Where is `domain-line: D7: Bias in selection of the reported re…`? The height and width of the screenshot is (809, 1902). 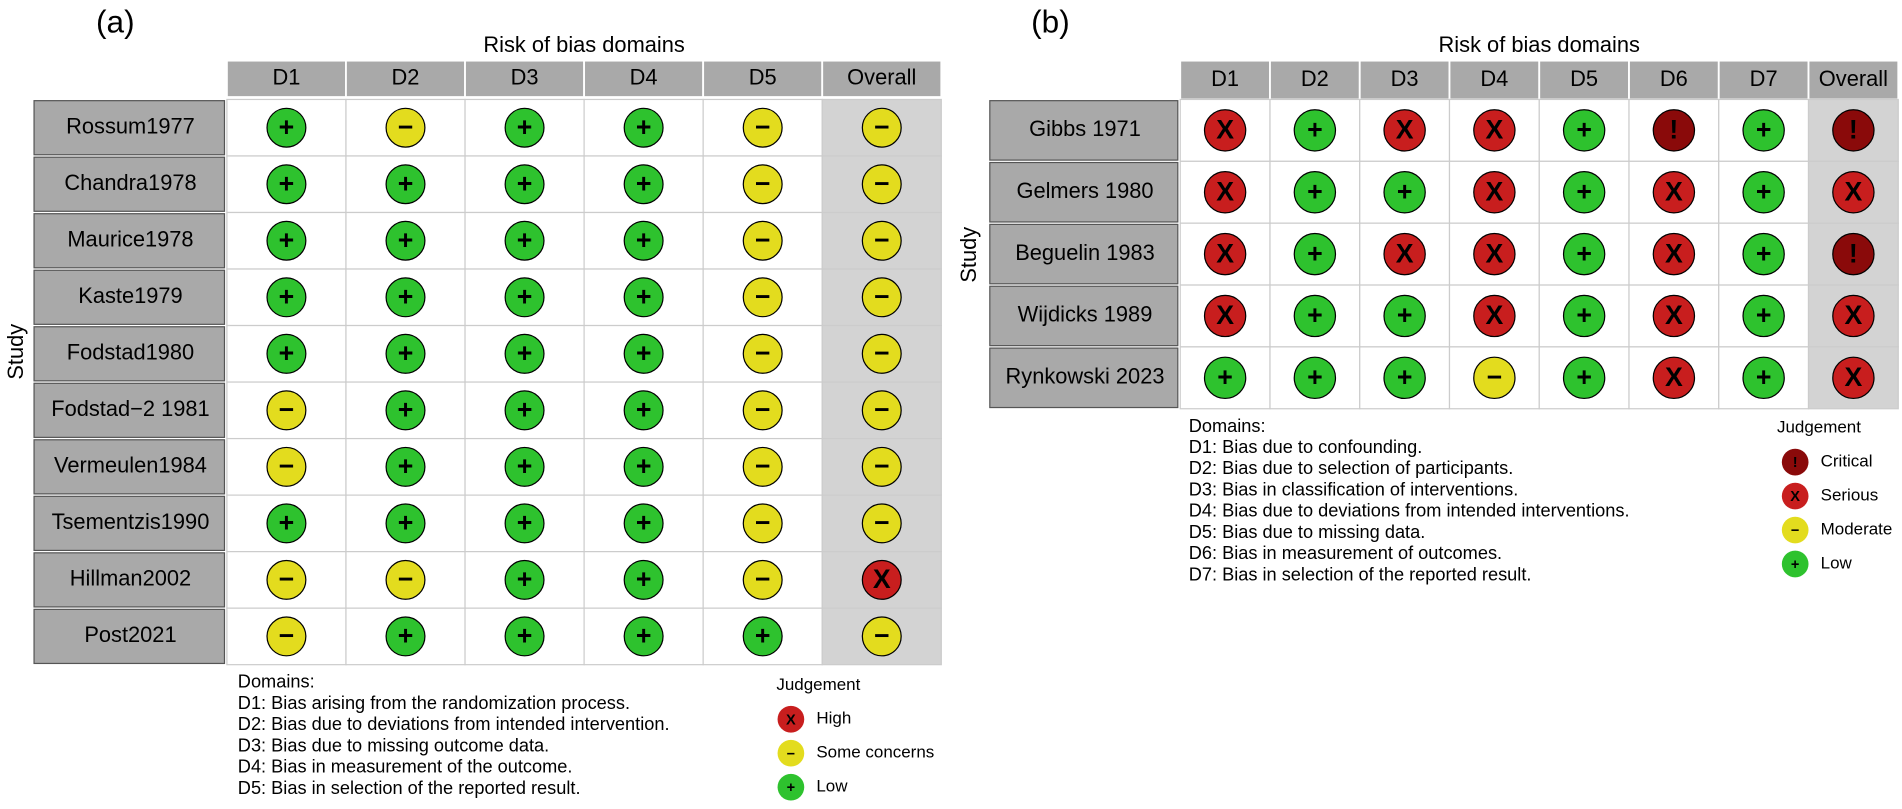 domain-line: D7: Bias in selection of the reported re… is located at coordinates (1360, 574).